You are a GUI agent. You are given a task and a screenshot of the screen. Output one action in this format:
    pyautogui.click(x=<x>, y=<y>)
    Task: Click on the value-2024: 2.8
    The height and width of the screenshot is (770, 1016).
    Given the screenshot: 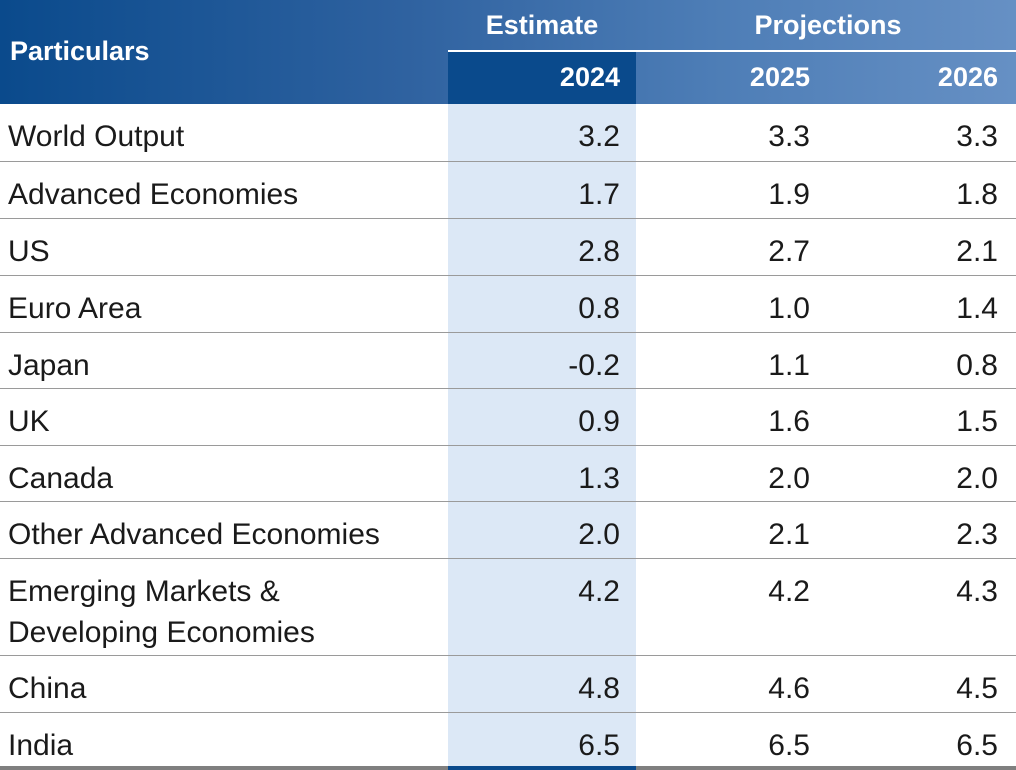 What is the action you would take?
    pyautogui.click(x=599, y=251)
    